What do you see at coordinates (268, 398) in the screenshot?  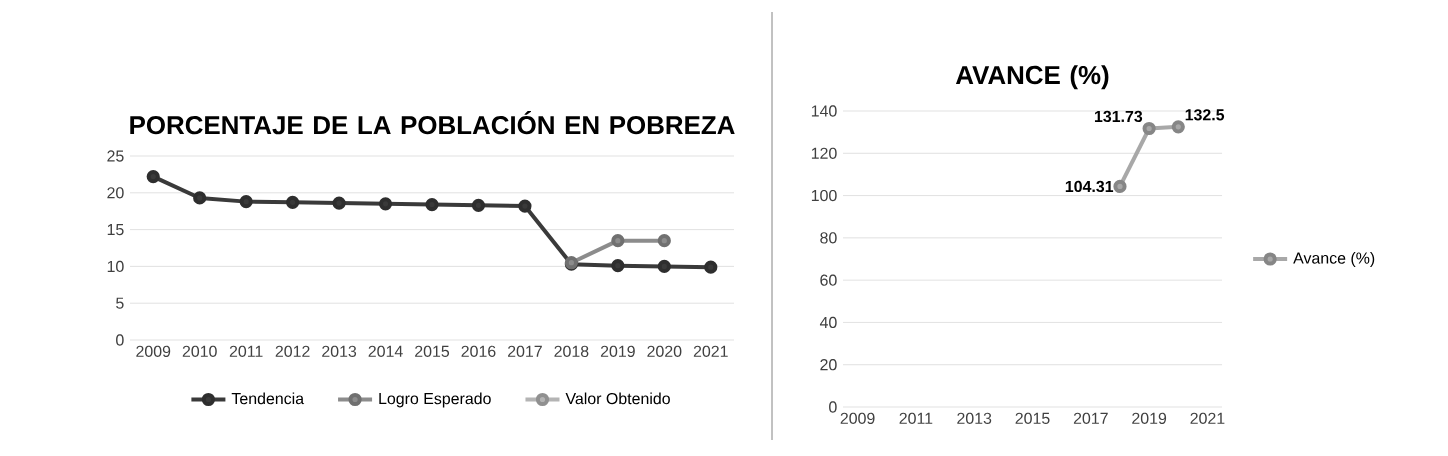 I see `legend-label: Tendencia` at bounding box center [268, 398].